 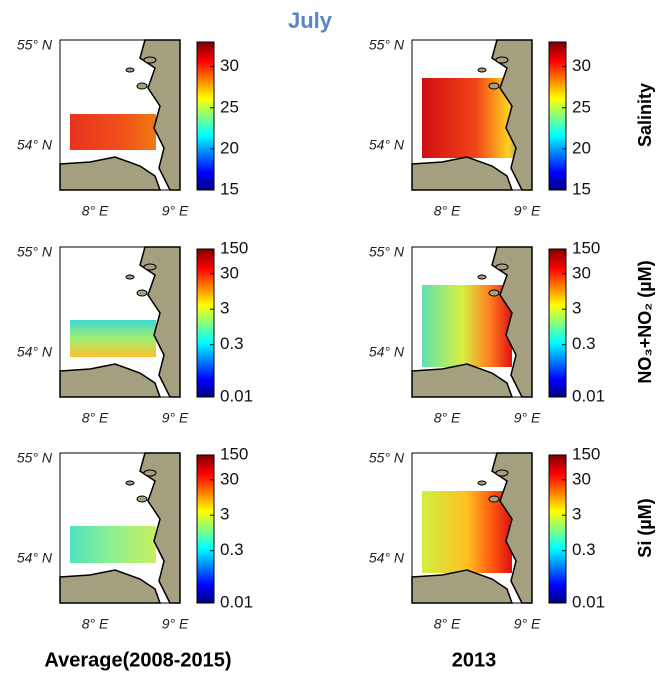 I want to click on column-label: 2013, so click(x=474, y=660).